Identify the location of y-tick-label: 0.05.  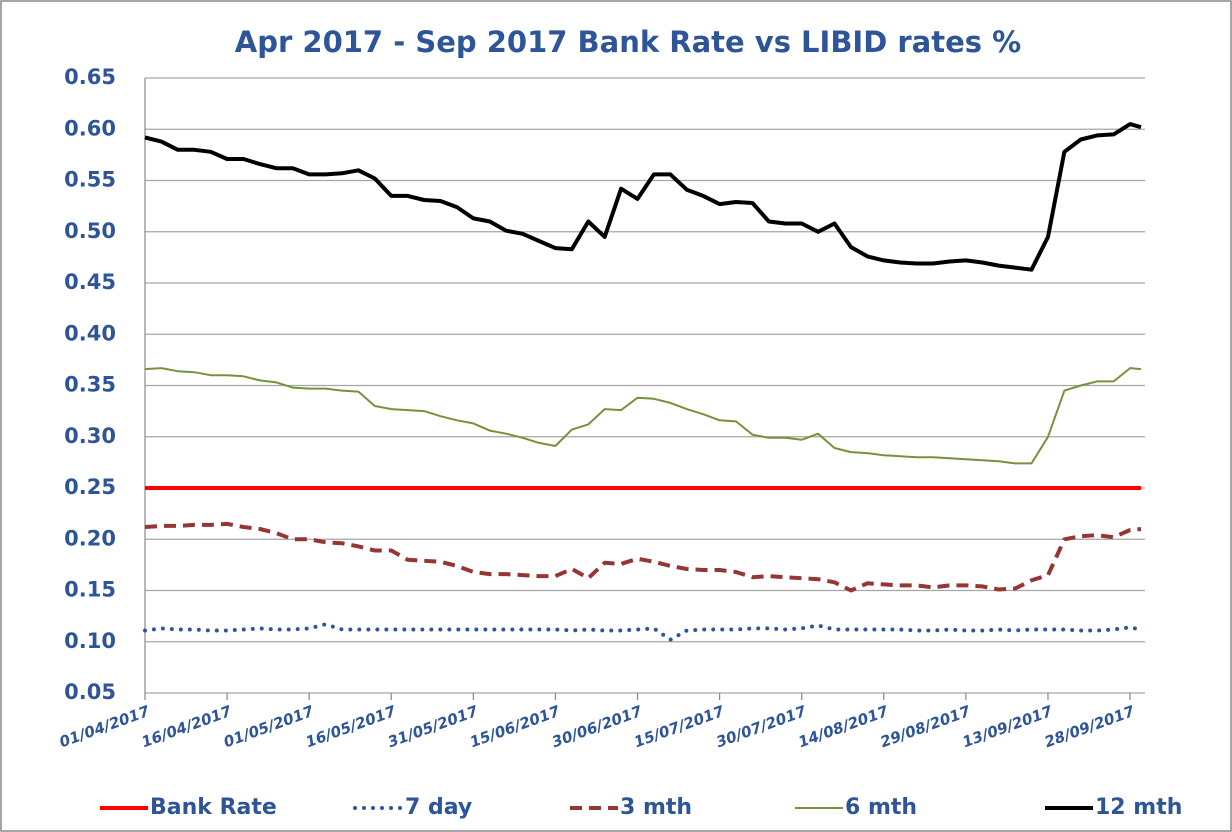
(90, 692).